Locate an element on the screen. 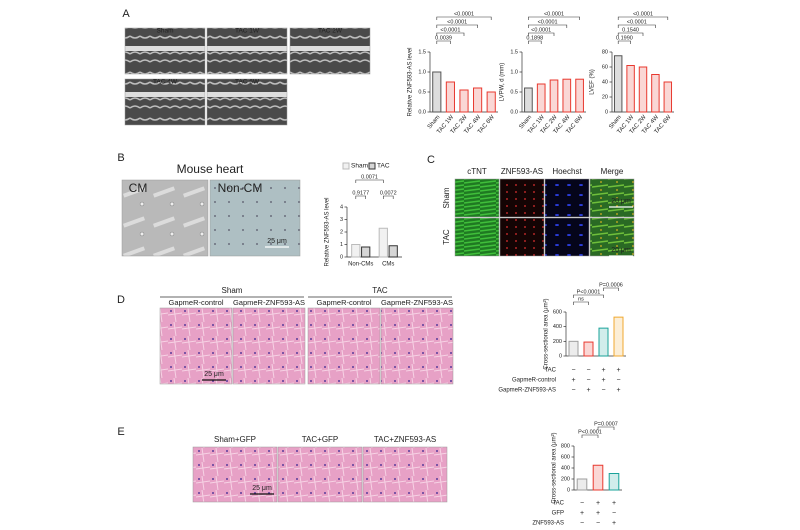 The width and height of the screenshot is (800, 530). image-label: Non-CM is located at coordinates (240, 188).